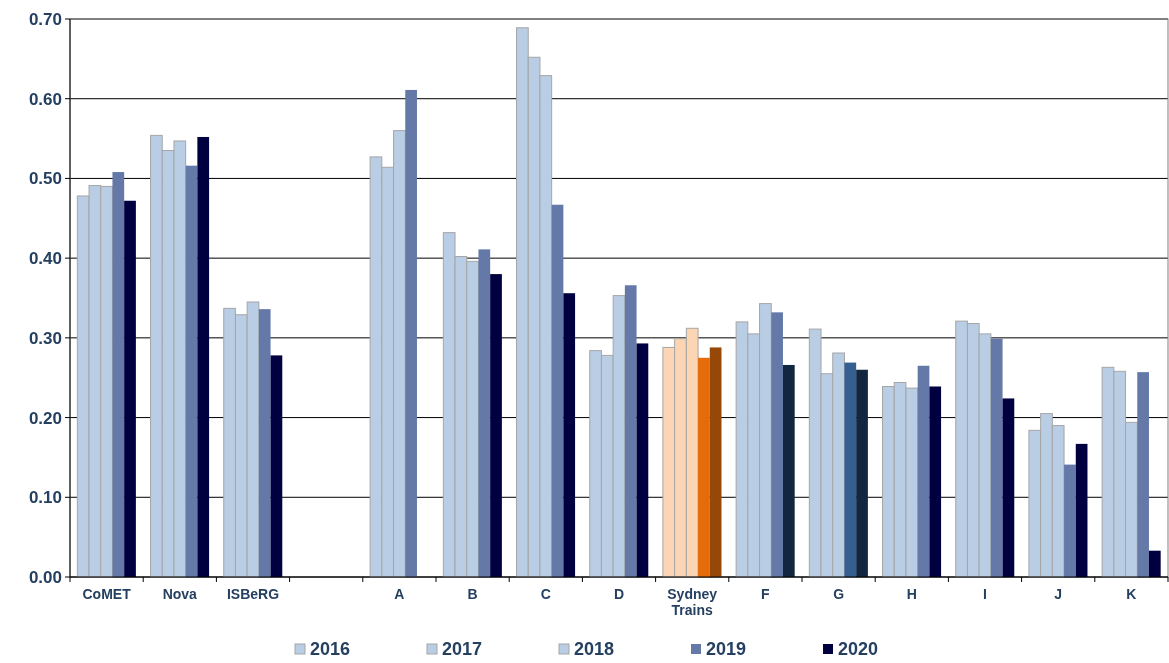  What do you see at coordinates (911, 594) in the screenshot?
I see `x-tick-label: H` at bounding box center [911, 594].